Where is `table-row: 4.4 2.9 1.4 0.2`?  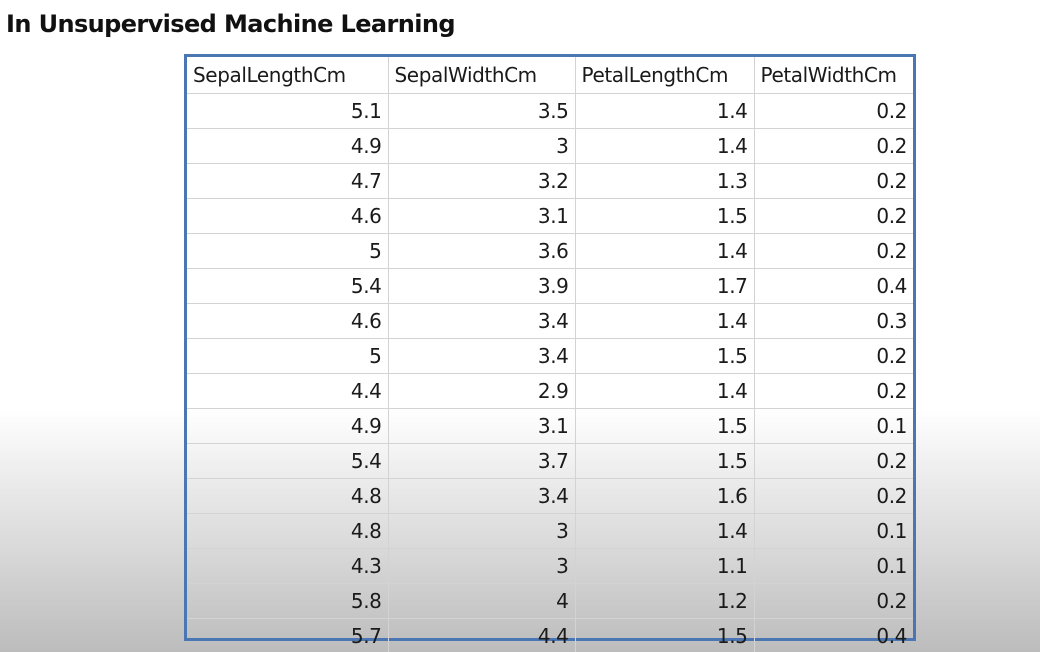 table-row: 4.4 2.9 1.4 0.2 is located at coordinates (550, 391).